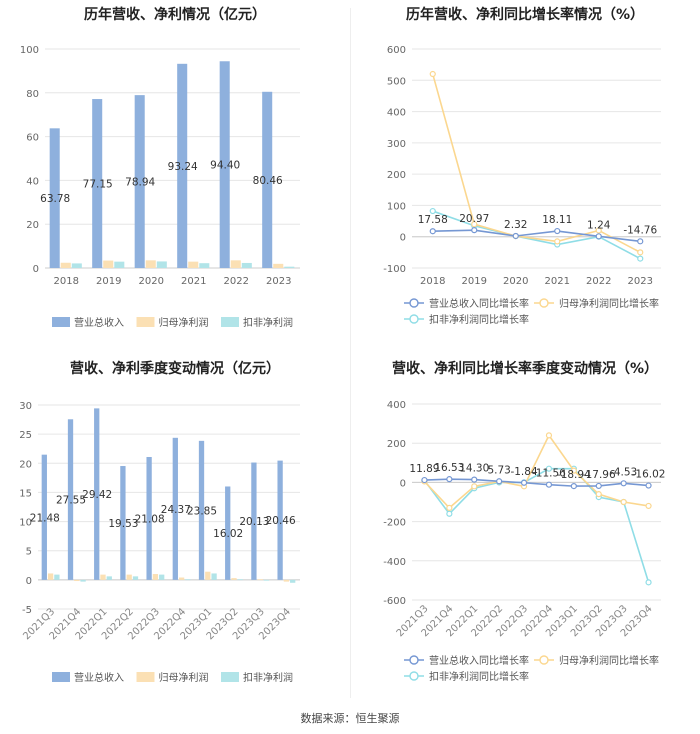 The width and height of the screenshot is (700, 734). Describe the element at coordinates (403, 238) in the screenshot. I see `y-tick-label: 0` at that location.